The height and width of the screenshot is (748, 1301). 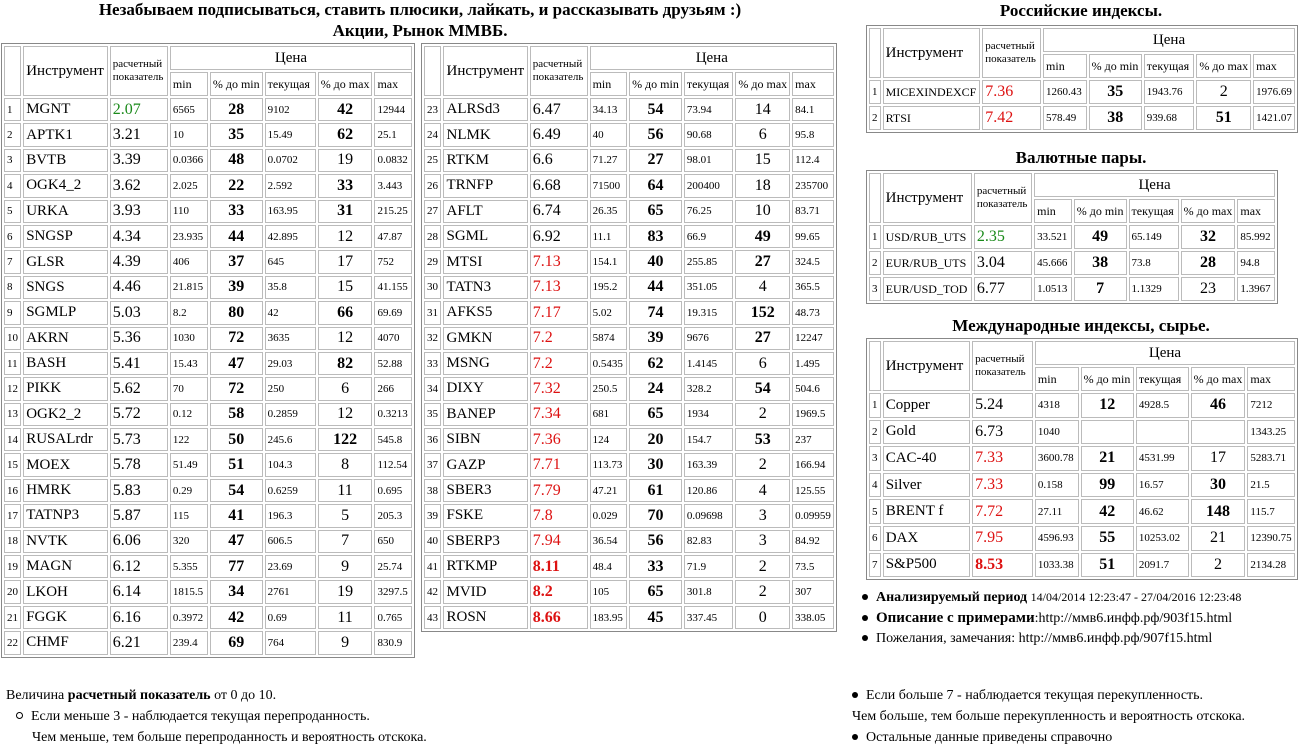 What do you see at coordinates (485, 592) in the screenshot?
I see `instrument-name: MVID` at bounding box center [485, 592].